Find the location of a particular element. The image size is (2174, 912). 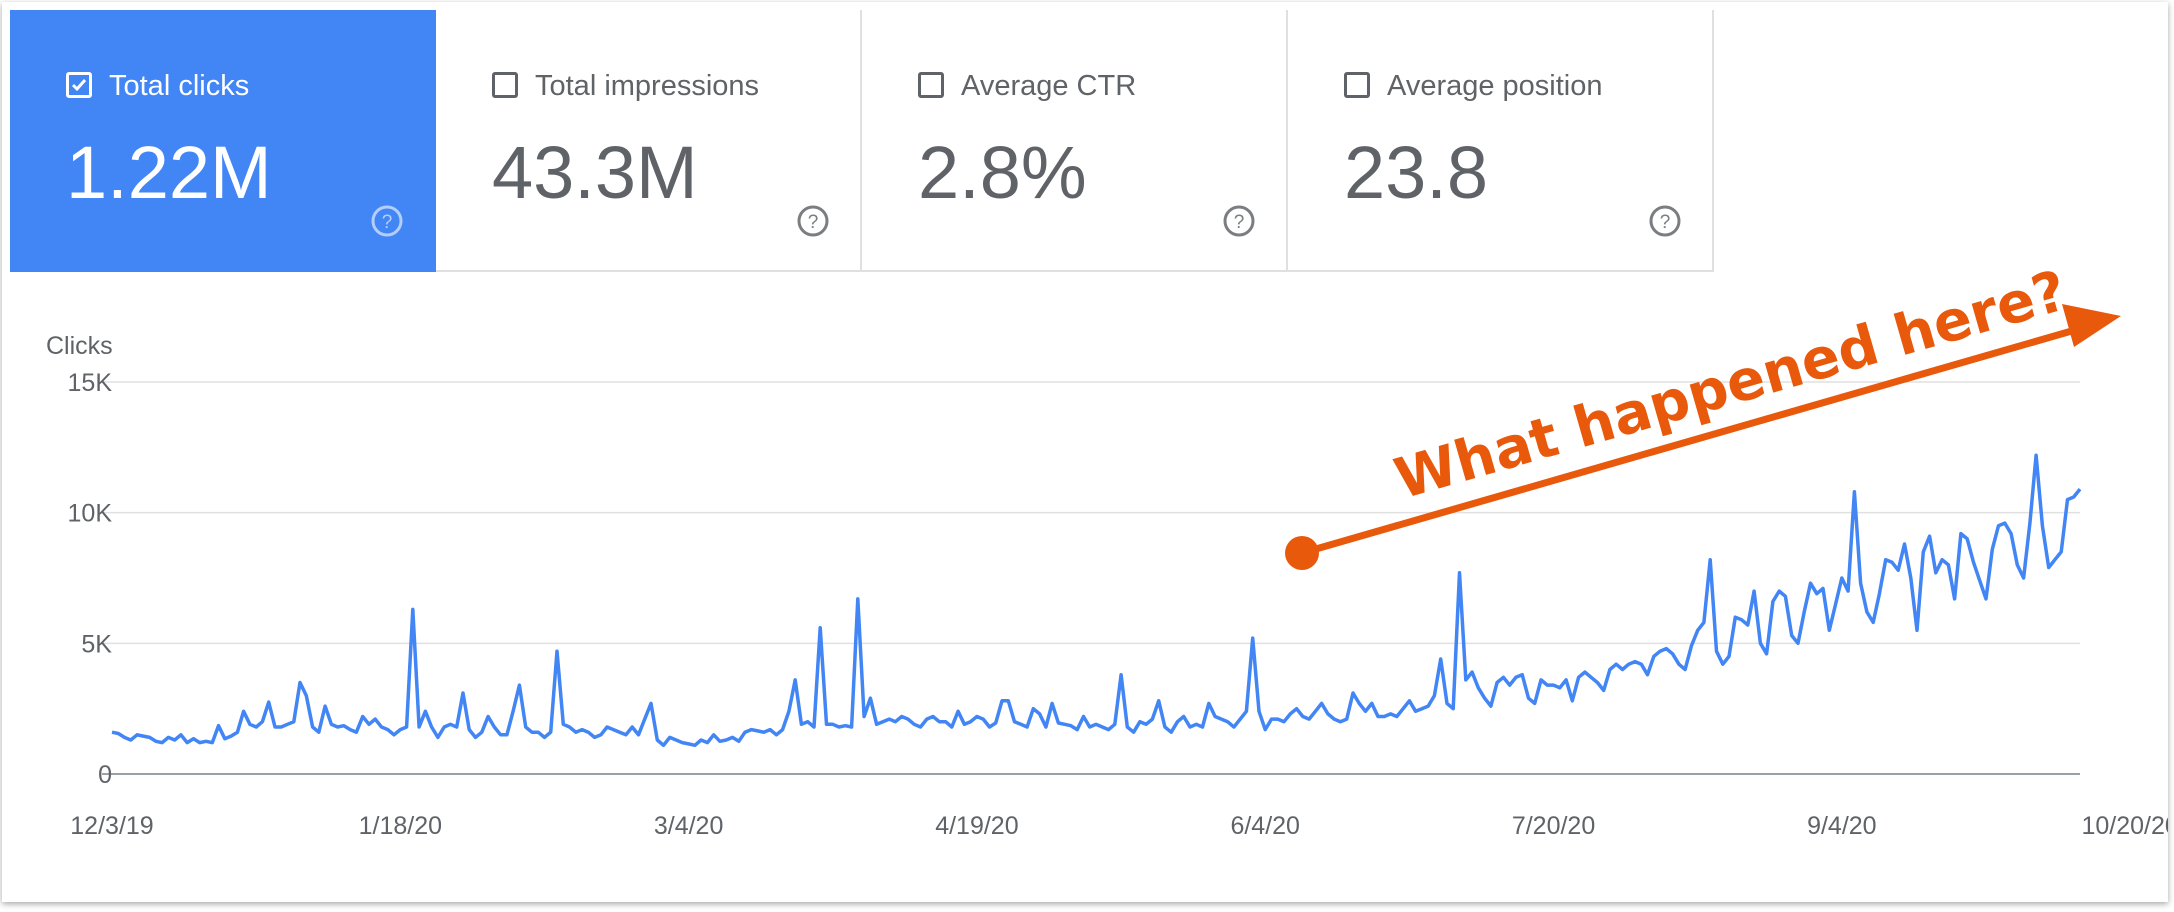

y-axis-ticks: 15K 10K 5K 0 is located at coordinates (90, 579).